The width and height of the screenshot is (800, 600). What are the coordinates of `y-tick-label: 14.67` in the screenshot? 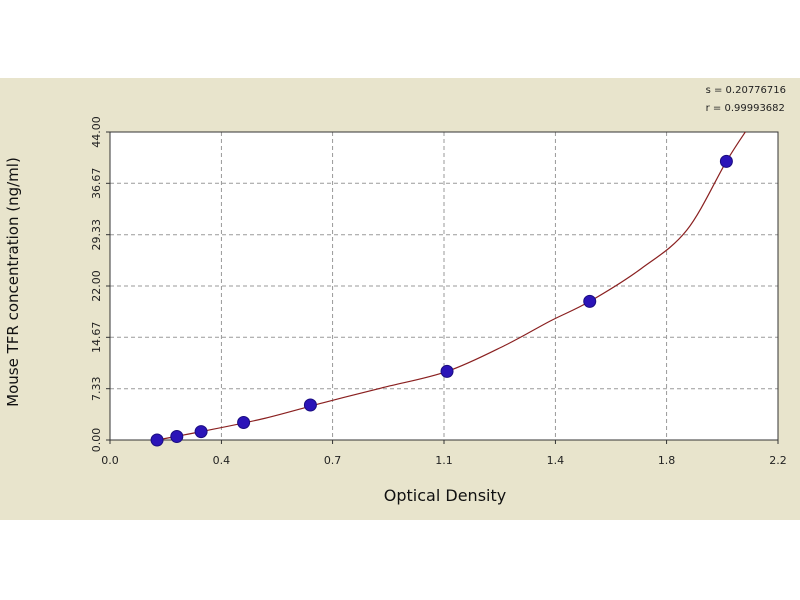 It's located at (96, 338).